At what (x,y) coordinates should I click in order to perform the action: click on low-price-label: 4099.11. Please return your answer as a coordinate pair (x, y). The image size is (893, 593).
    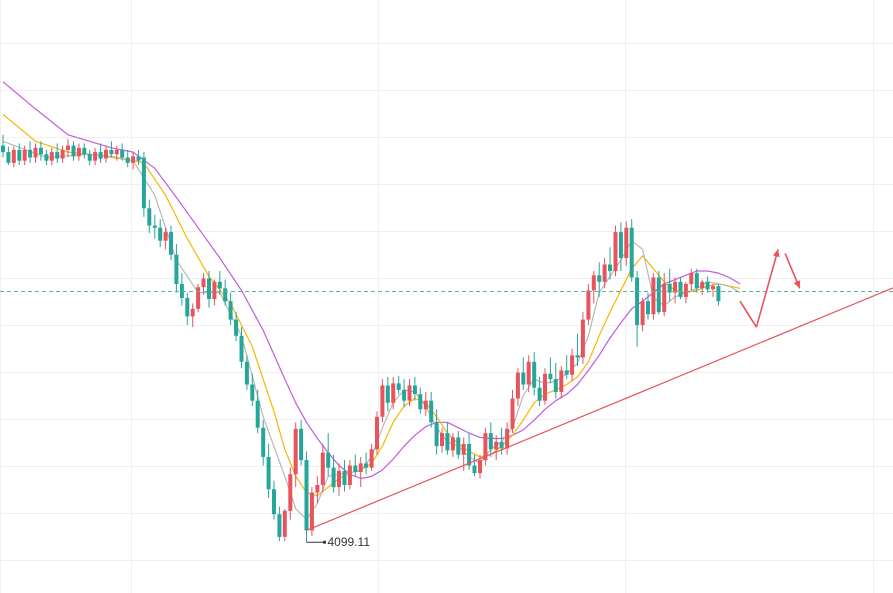
    Looking at the image, I should click on (349, 542).